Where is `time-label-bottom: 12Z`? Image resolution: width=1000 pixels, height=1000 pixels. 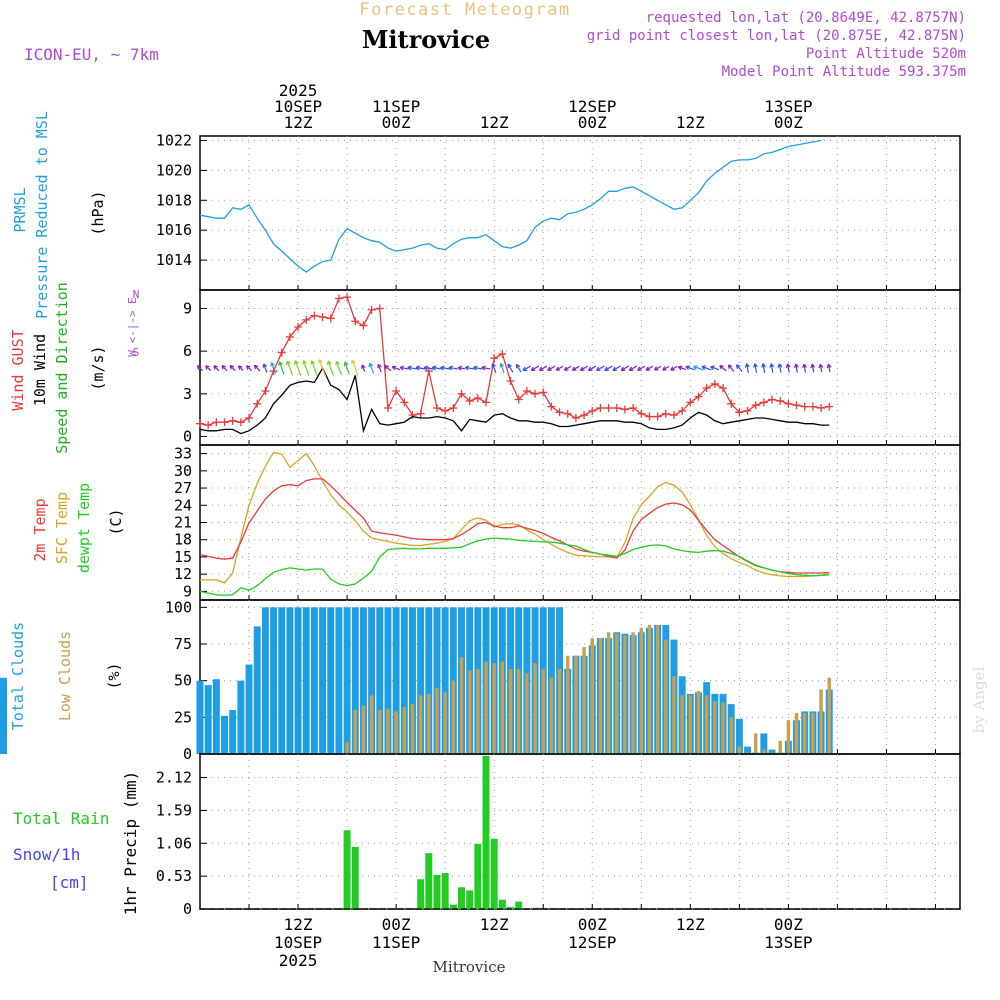
time-label-bottom: 12Z is located at coordinates (298, 924).